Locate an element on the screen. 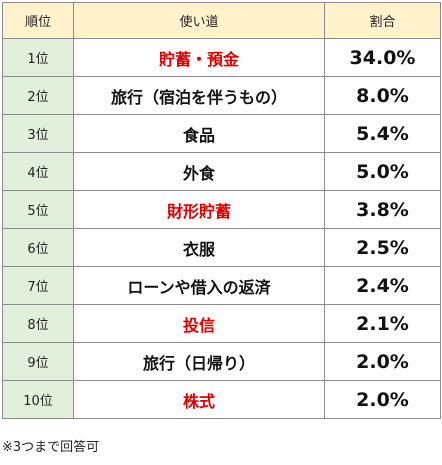 This screenshot has height=465, width=442. header-row: 順位 使い道 割合 is located at coordinates (221, 20).